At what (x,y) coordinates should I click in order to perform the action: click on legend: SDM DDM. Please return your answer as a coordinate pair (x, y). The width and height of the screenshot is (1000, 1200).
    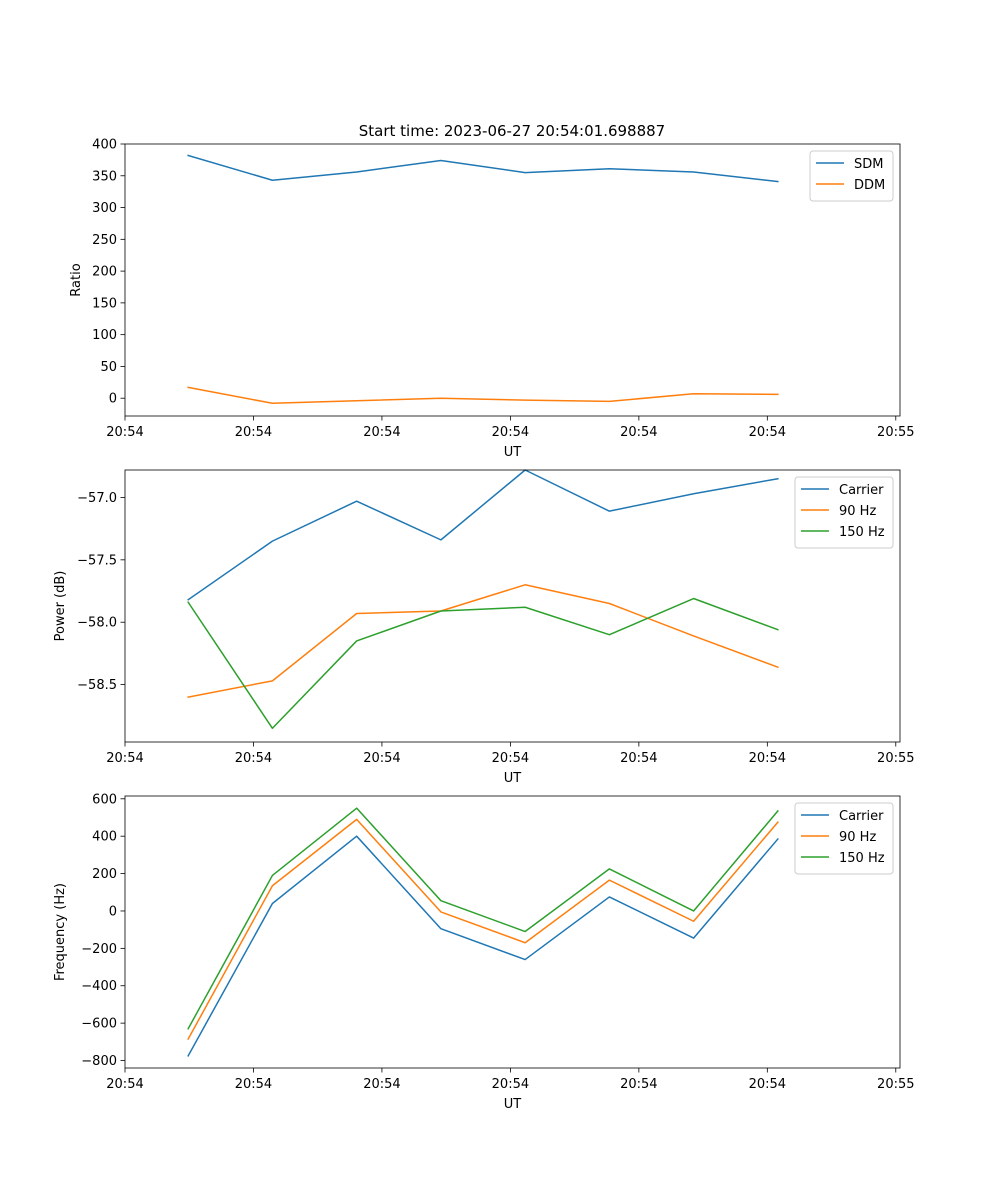
    Looking at the image, I should click on (851, 176).